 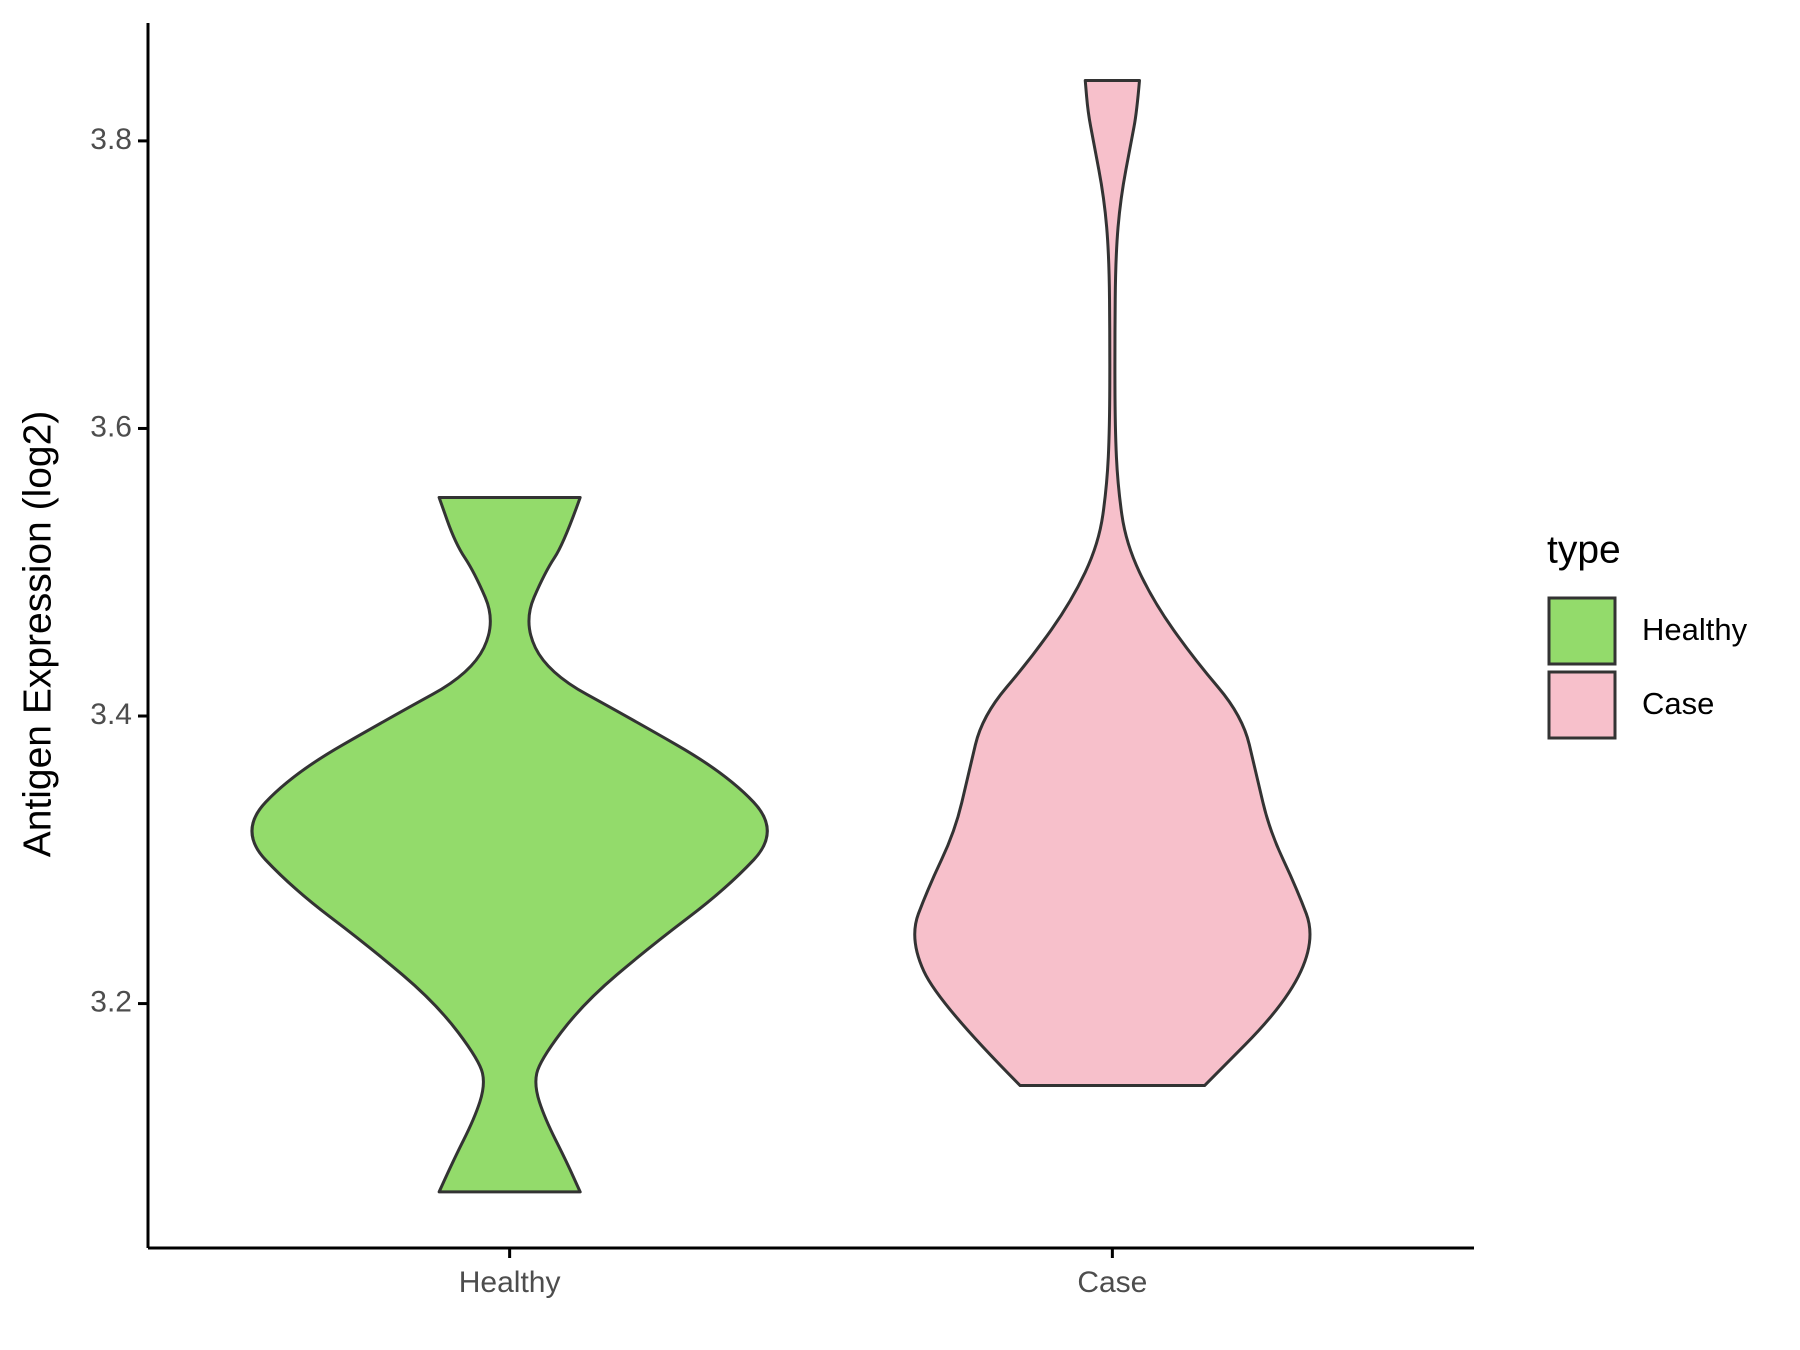 I want to click on y-tick-label: 3.4, so click(x=111, y=714).